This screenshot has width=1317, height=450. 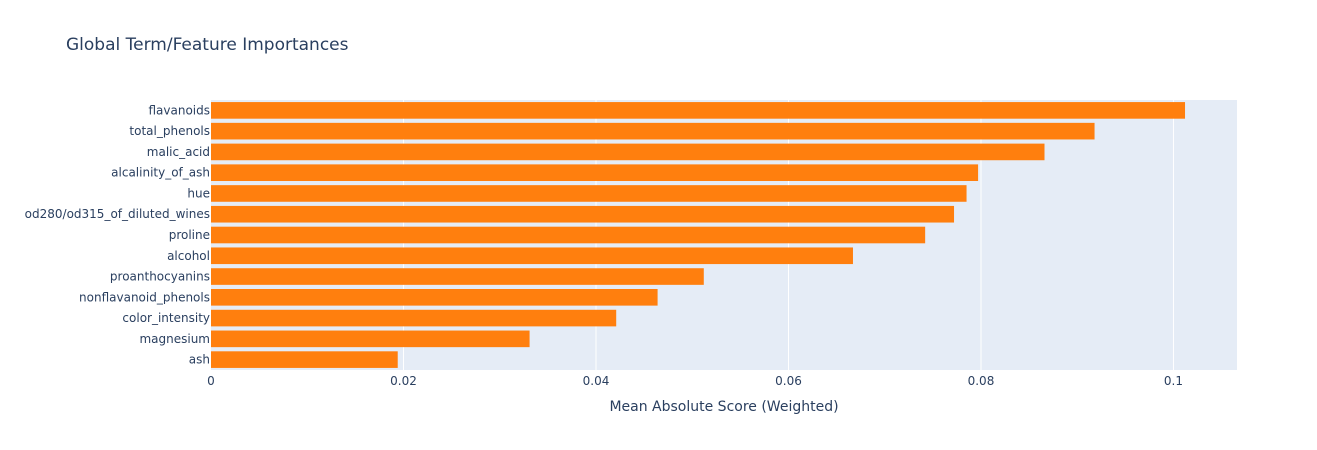 What do you see at coordinates (117, 214) in the screenshot?
I see `y-tick-label: od280/od315_of_diluted_wines` at bounding box center [117, 214].